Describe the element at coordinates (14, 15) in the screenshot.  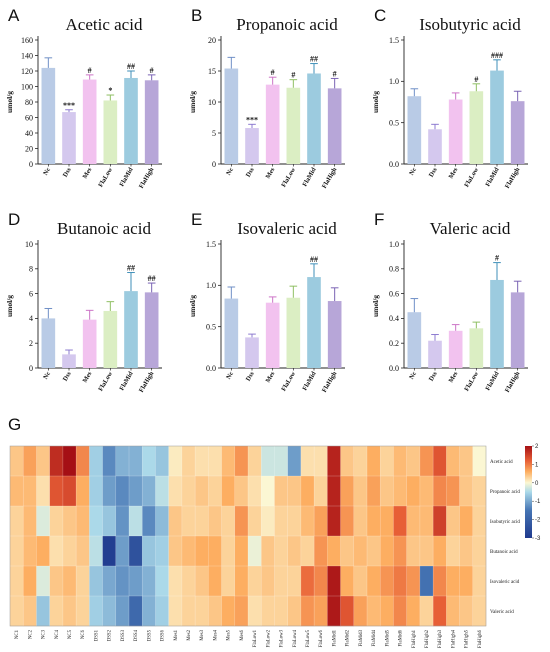
I see `panel-letter: A` at that location.